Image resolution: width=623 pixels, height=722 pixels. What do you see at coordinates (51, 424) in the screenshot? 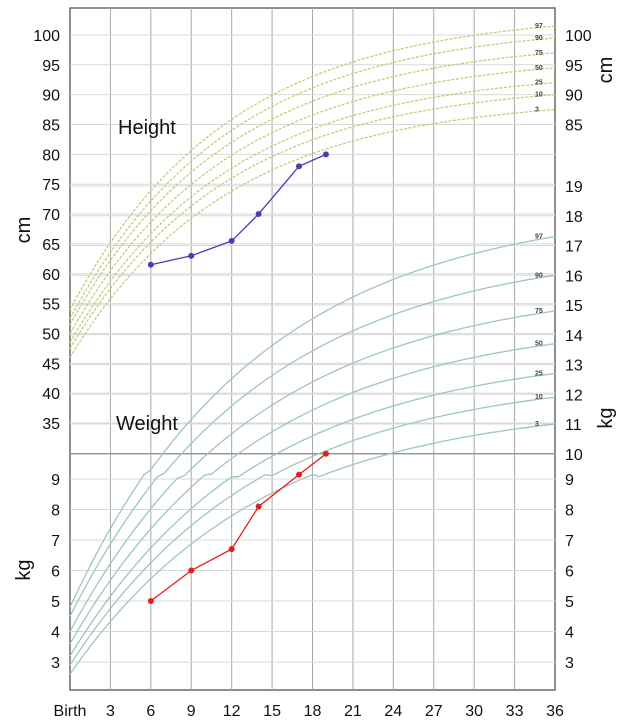
I see `height-left-tick-label: 35` at bounding box center [51, 424].